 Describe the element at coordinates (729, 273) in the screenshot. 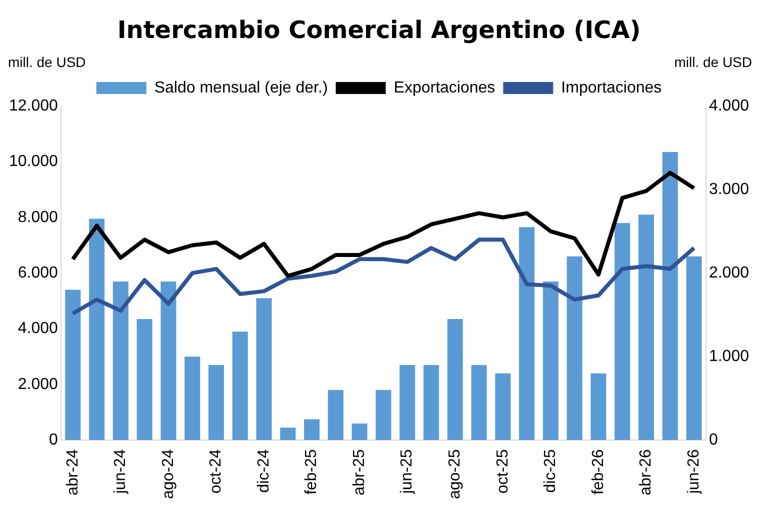

I see `y2-tick-label: 2.000` at that location.